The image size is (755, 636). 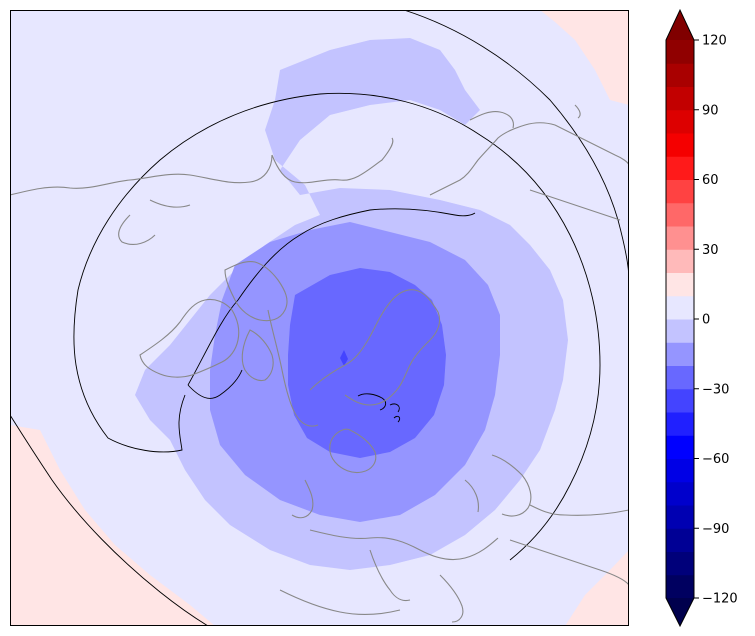 What do you see at coordinates (710, 180) in the screenshot?
I see `colorbar-tick-label: 60` at bounding box center [710, 180].